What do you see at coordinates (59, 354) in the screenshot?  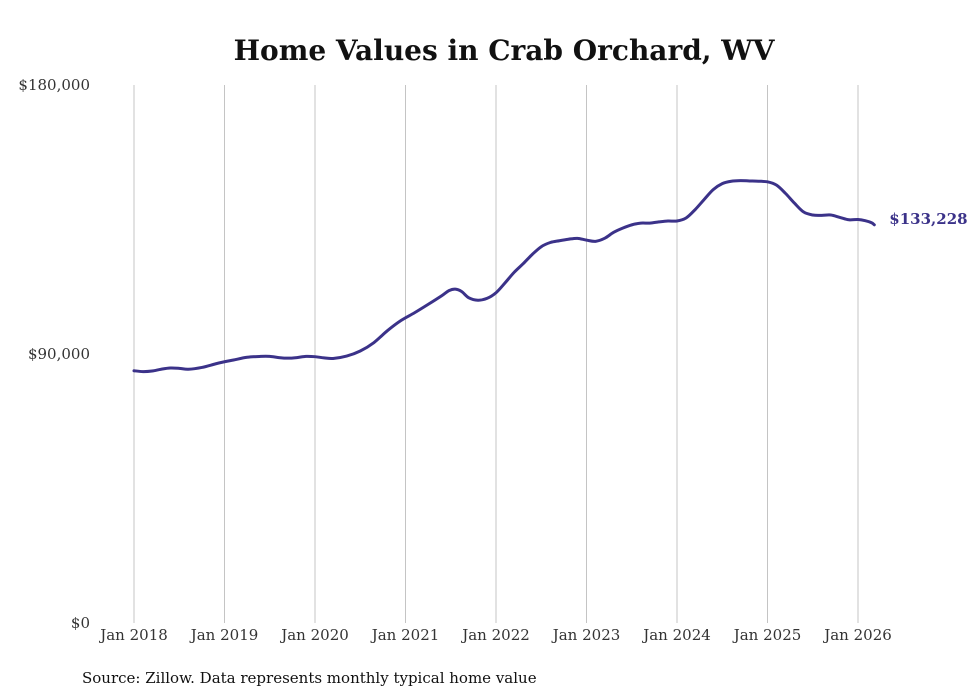 I see `y-tick-label-1: $90,000` at bounding box center [59, 354].